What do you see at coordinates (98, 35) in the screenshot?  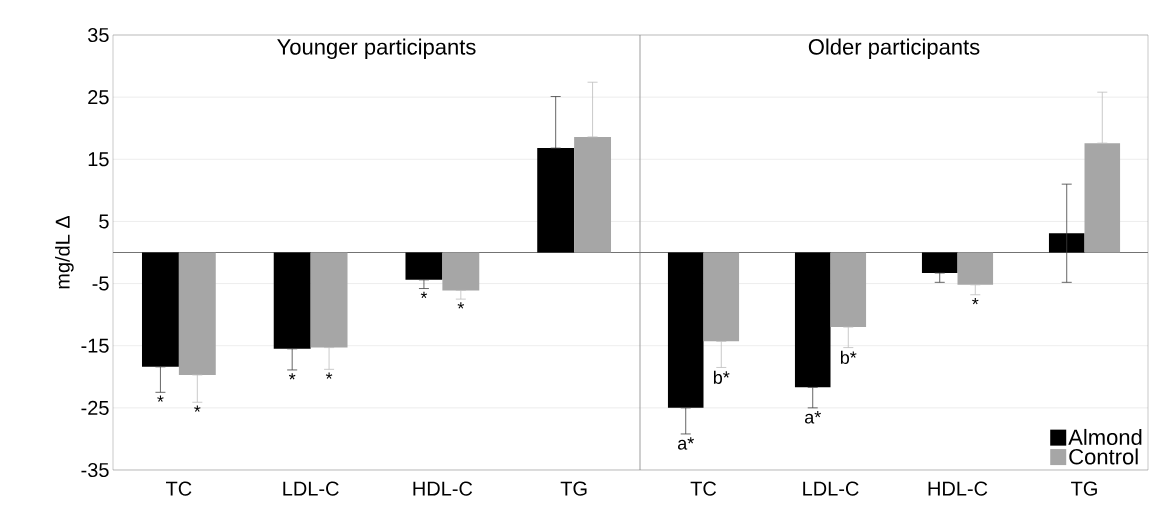 I see `y-tick-label: 35` at bounding box center [98, 35].